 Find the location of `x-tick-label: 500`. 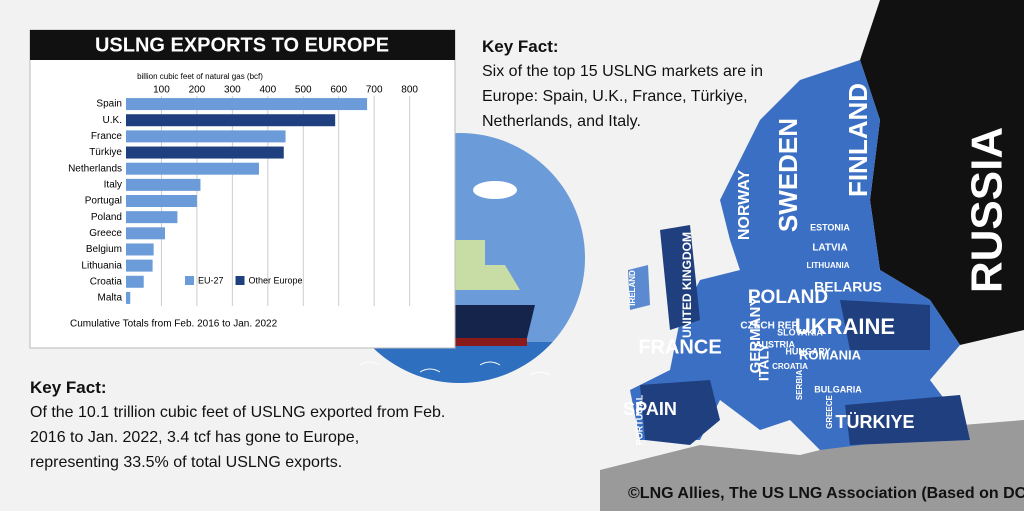

x-tick-label: 500 is located at coordinates (303, 90).